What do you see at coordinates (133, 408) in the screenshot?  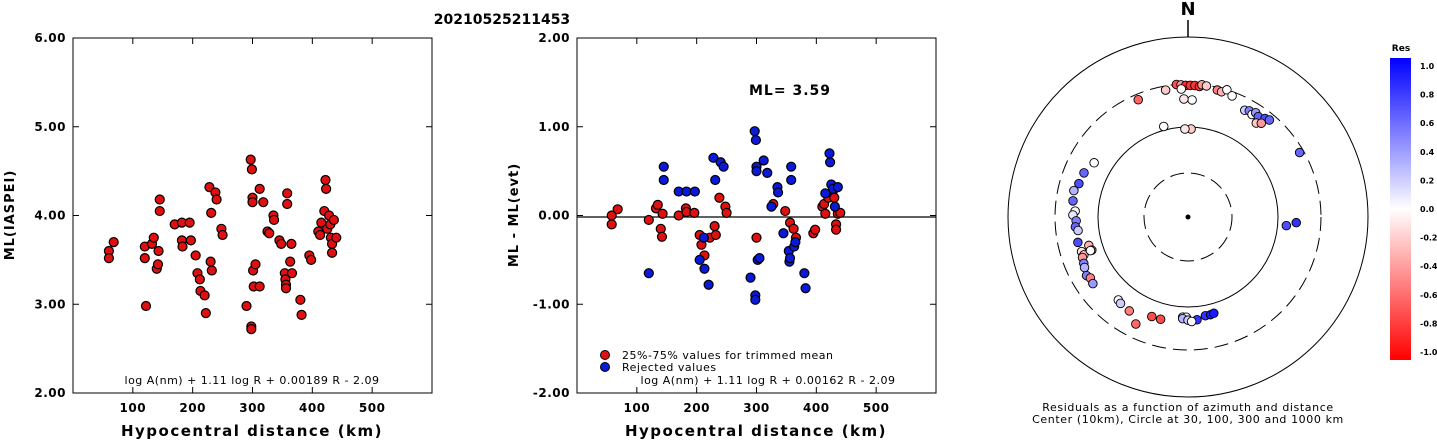 I see `ml-iaspei-x-tick-label: 100` at bounding box center [133, 408].